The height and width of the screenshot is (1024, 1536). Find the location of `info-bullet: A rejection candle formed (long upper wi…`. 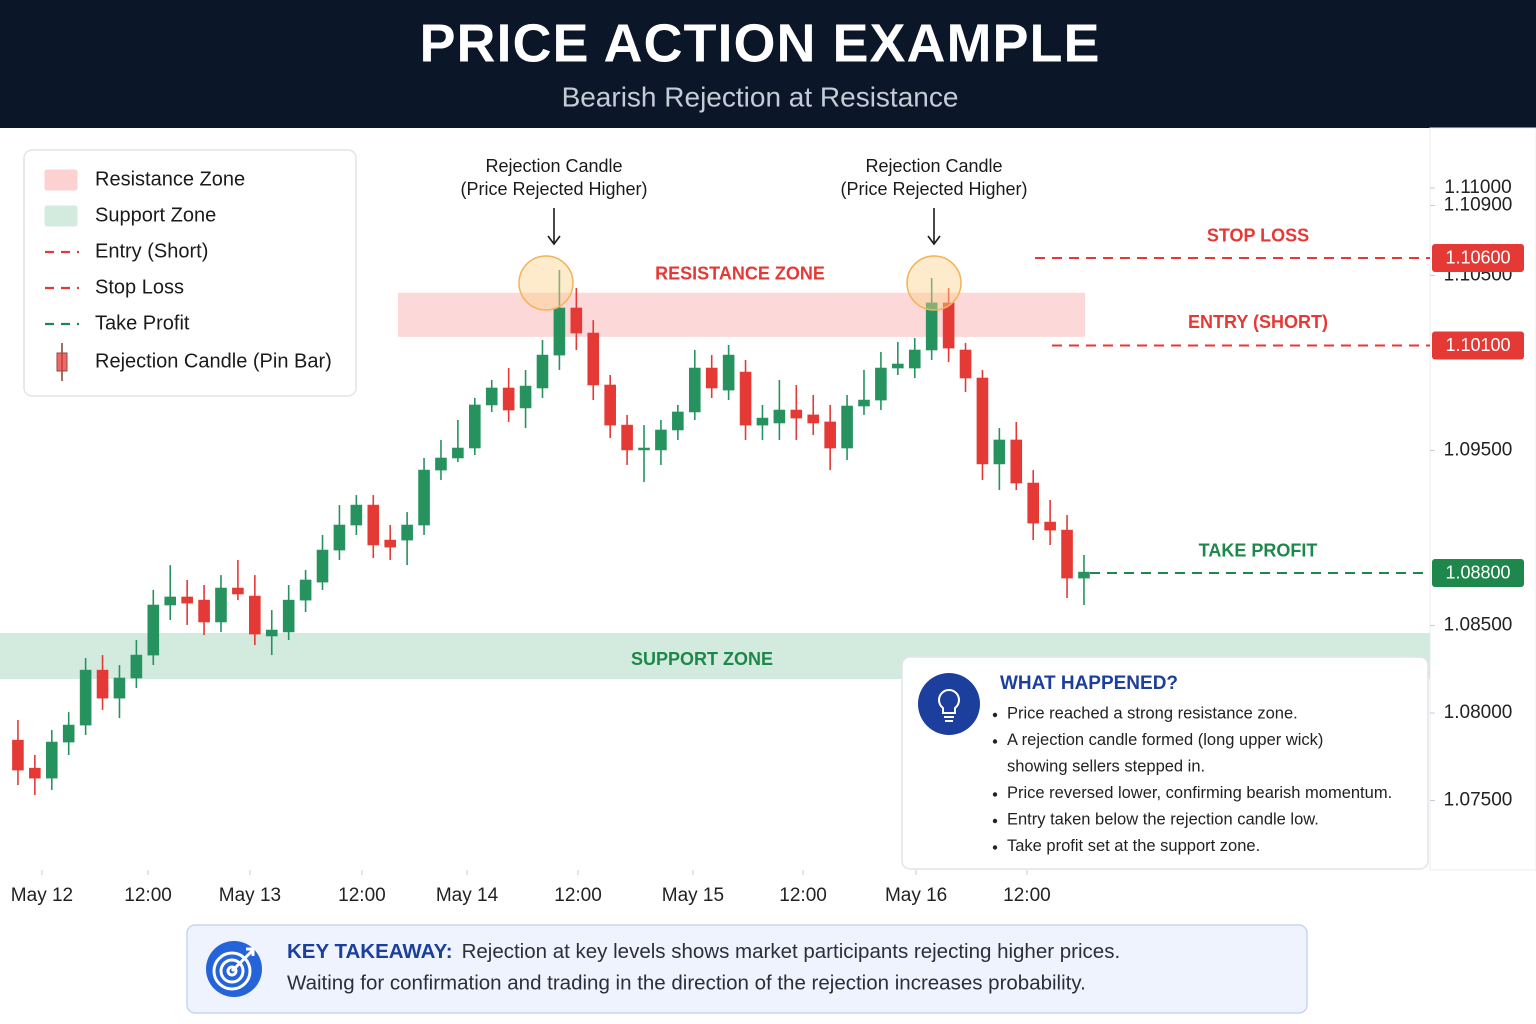

info-bullet: A rejection candle formed (long upper wi… is located at coordinates (1165, 740).